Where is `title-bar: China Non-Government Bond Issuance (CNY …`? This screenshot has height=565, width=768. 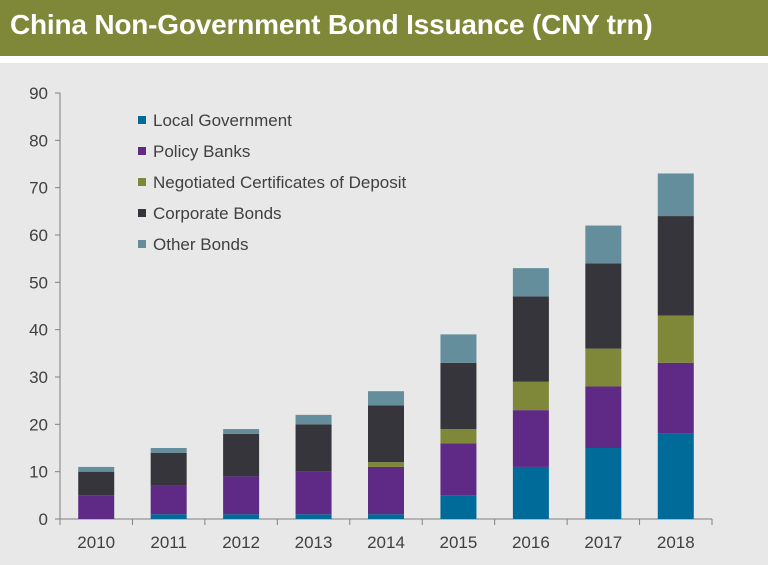
title-bar: China Non-Government Bond Issuance (CNY … is located at coordinates (384, 28).